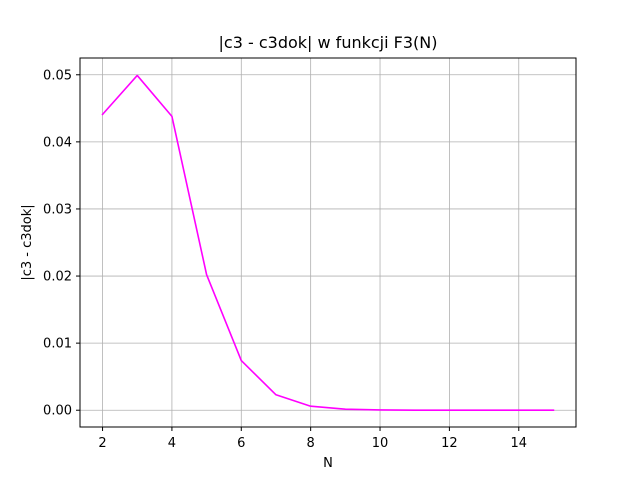 The height and width of the screenshot is (480, 640). Describe the element at coordinates (27, 242) in the screenshot. I see `y-axis-label: |c3 - c3dok|` at that location.